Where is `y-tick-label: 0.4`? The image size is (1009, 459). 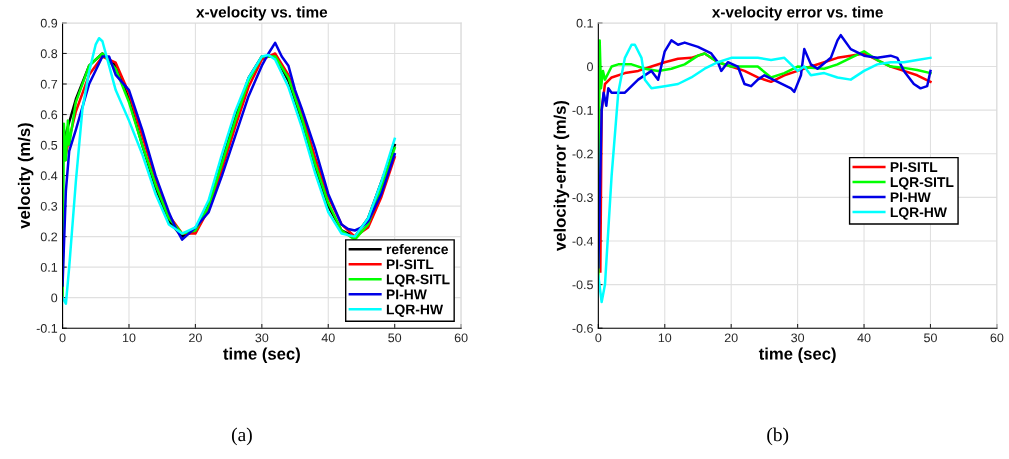
y-tick-label: 0.4 is located at coordinates (49, 176).